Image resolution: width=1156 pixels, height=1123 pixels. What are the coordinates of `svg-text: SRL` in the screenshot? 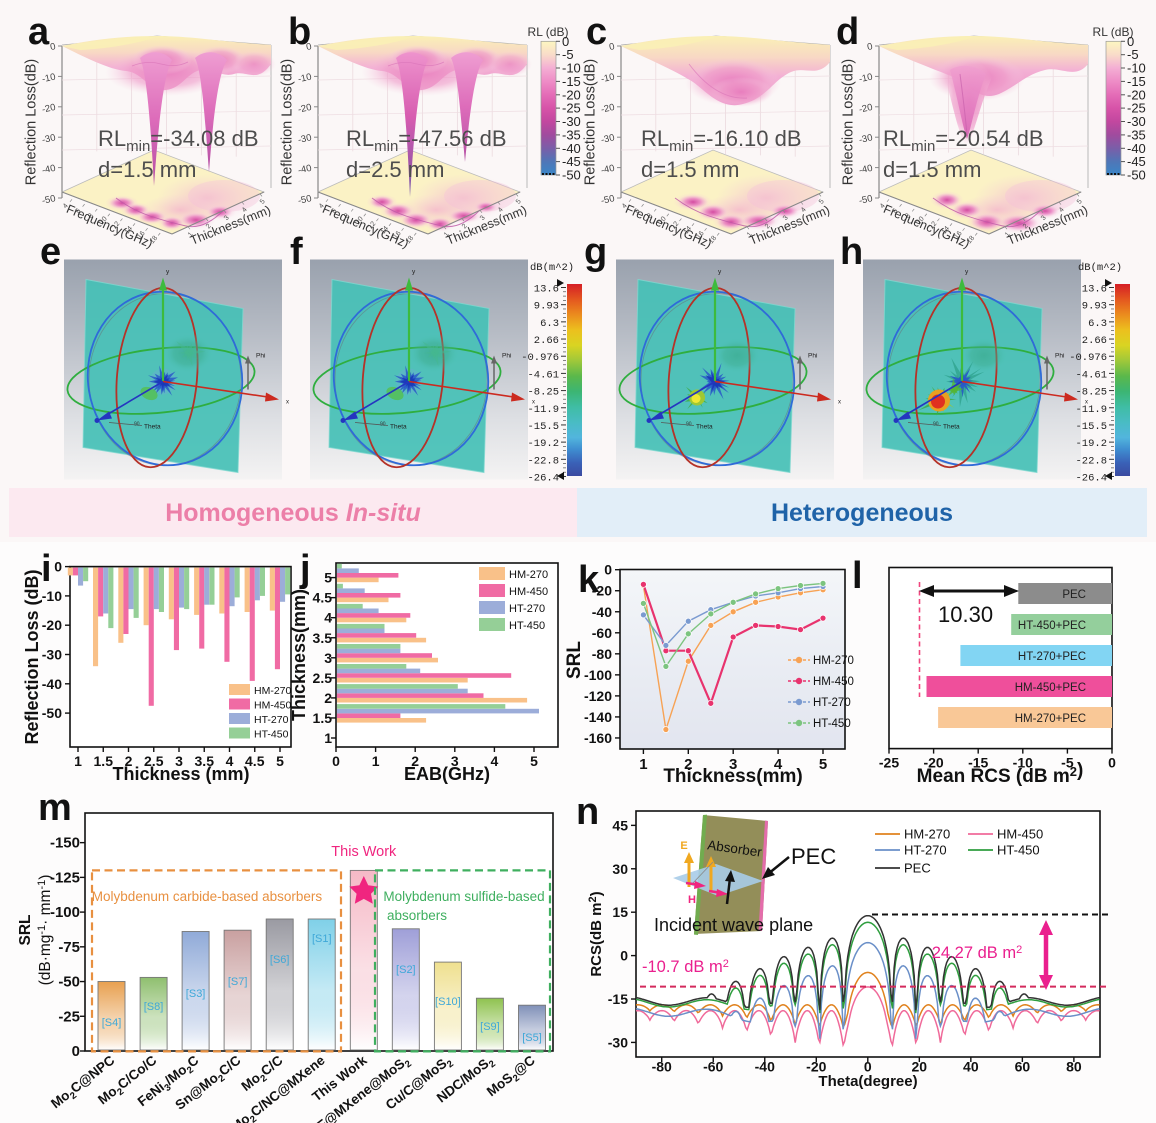 It's located at (25, 930).